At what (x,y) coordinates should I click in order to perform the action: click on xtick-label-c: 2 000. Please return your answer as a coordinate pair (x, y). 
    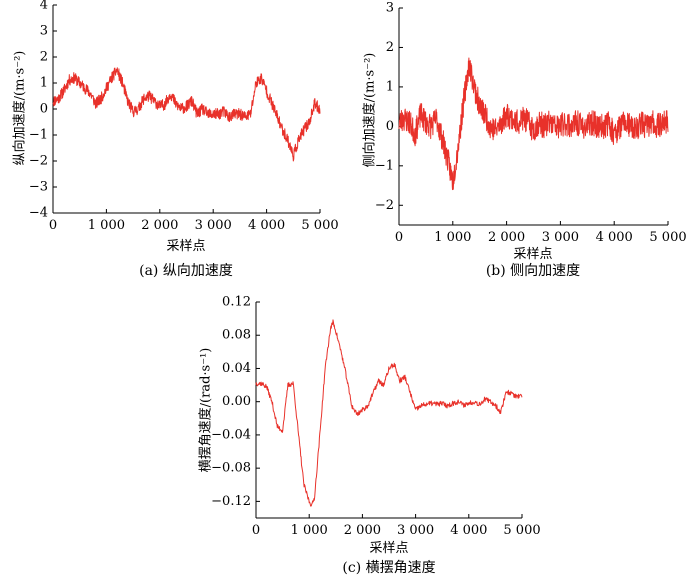
    Looking at the image, I should click on (362, 530).